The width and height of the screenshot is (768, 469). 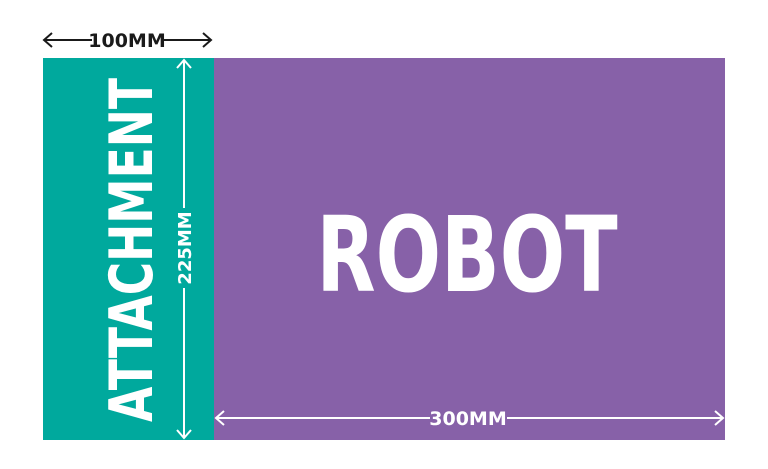 I want to click on height-label: 225MM, so click(x=185, y=247).